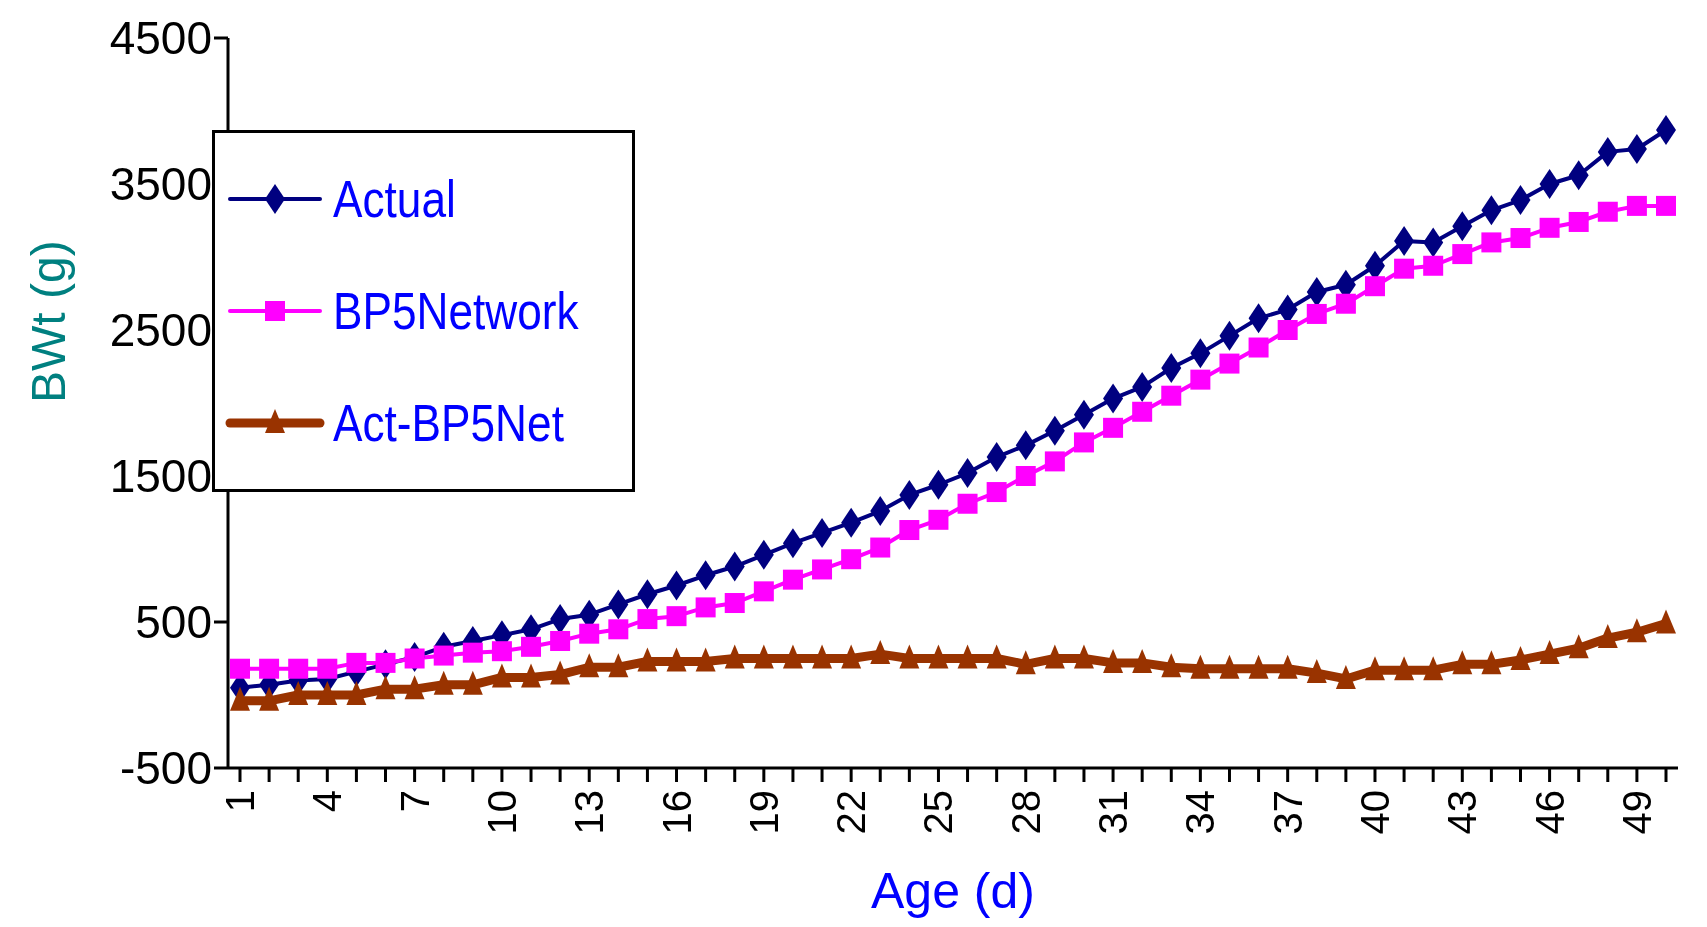  Describe the element at coordinates (394, 199) in the screenshot. I see `legend-label: Actual` at that location.